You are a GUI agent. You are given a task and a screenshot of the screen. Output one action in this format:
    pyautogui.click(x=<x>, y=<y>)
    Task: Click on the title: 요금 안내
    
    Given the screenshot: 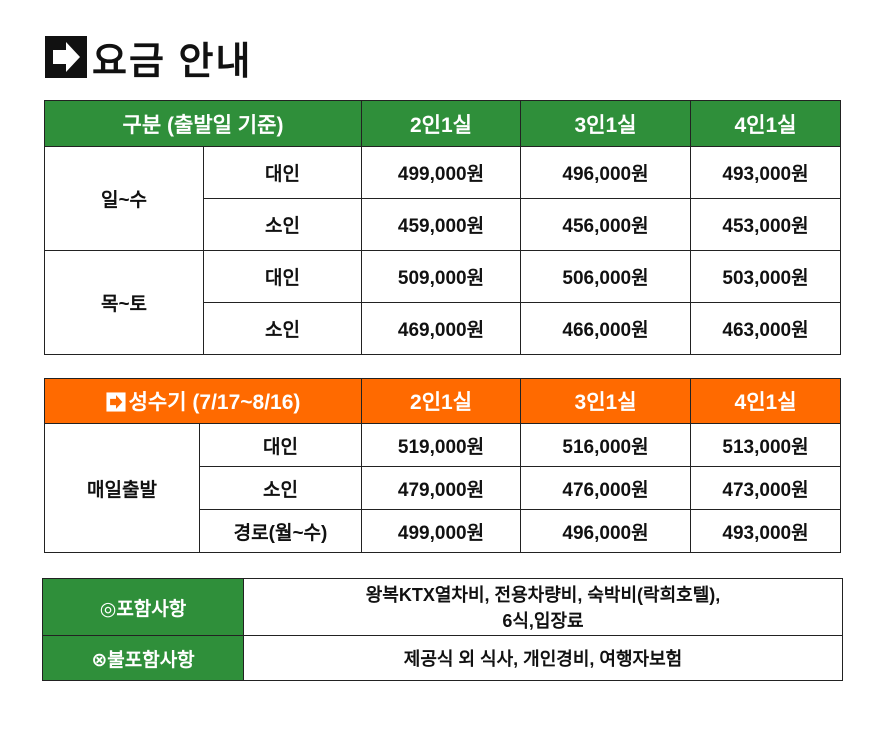 What is the action you would take?
    pyautogui.click(x=172, y=61)
    